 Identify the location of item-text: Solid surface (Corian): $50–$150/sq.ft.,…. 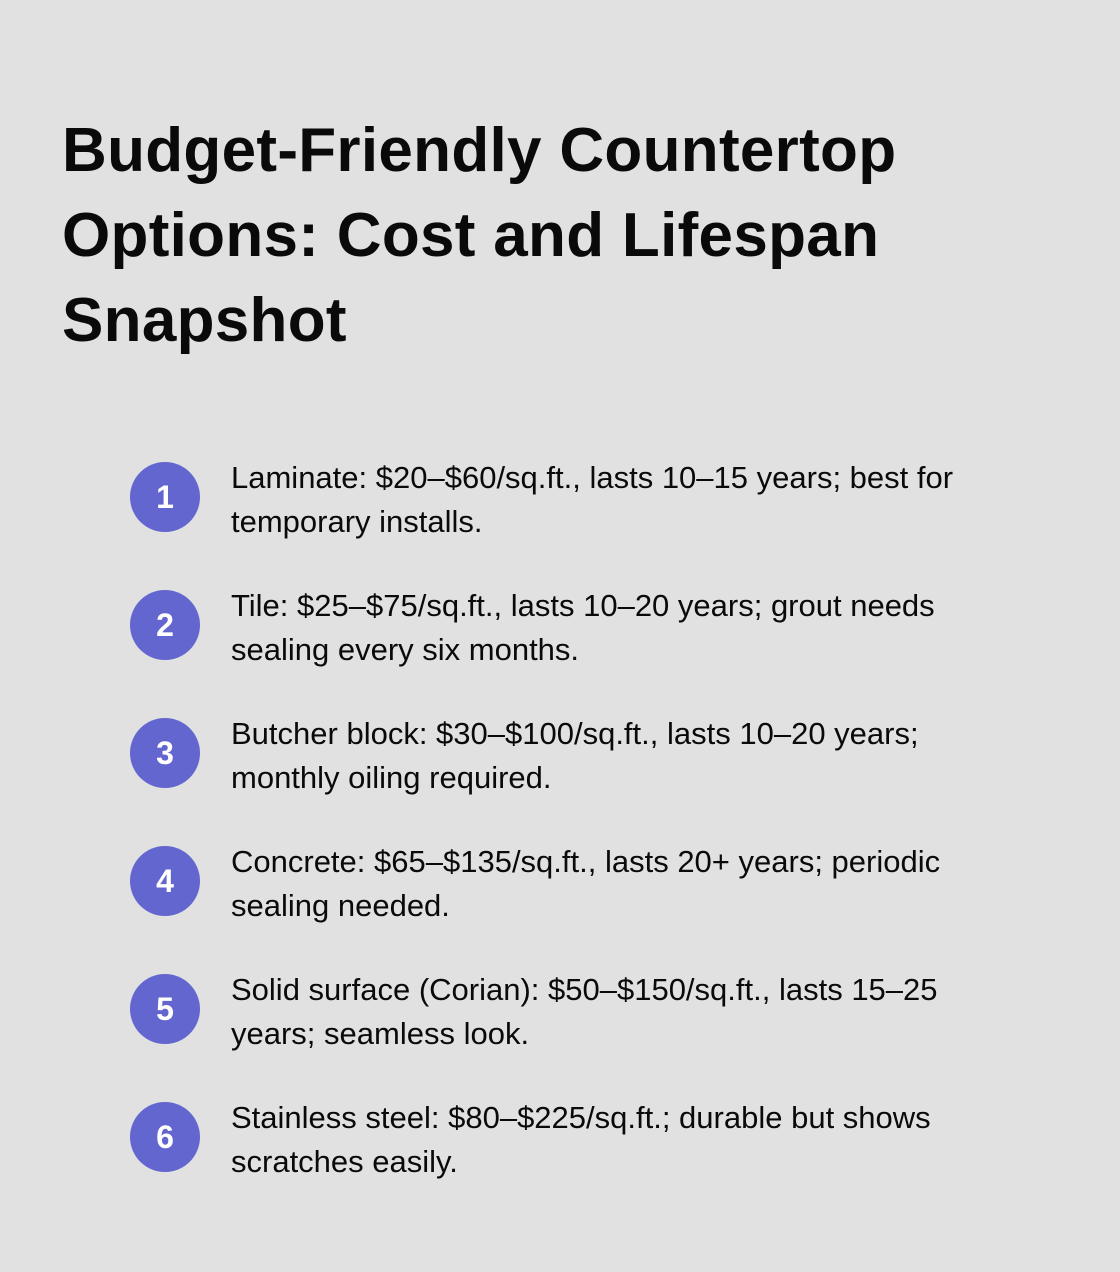
(584, 1011).